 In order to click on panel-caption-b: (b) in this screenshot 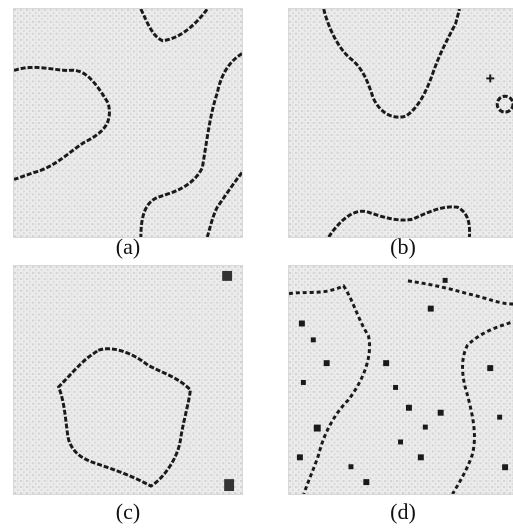, I will do `click(403, 246)`.